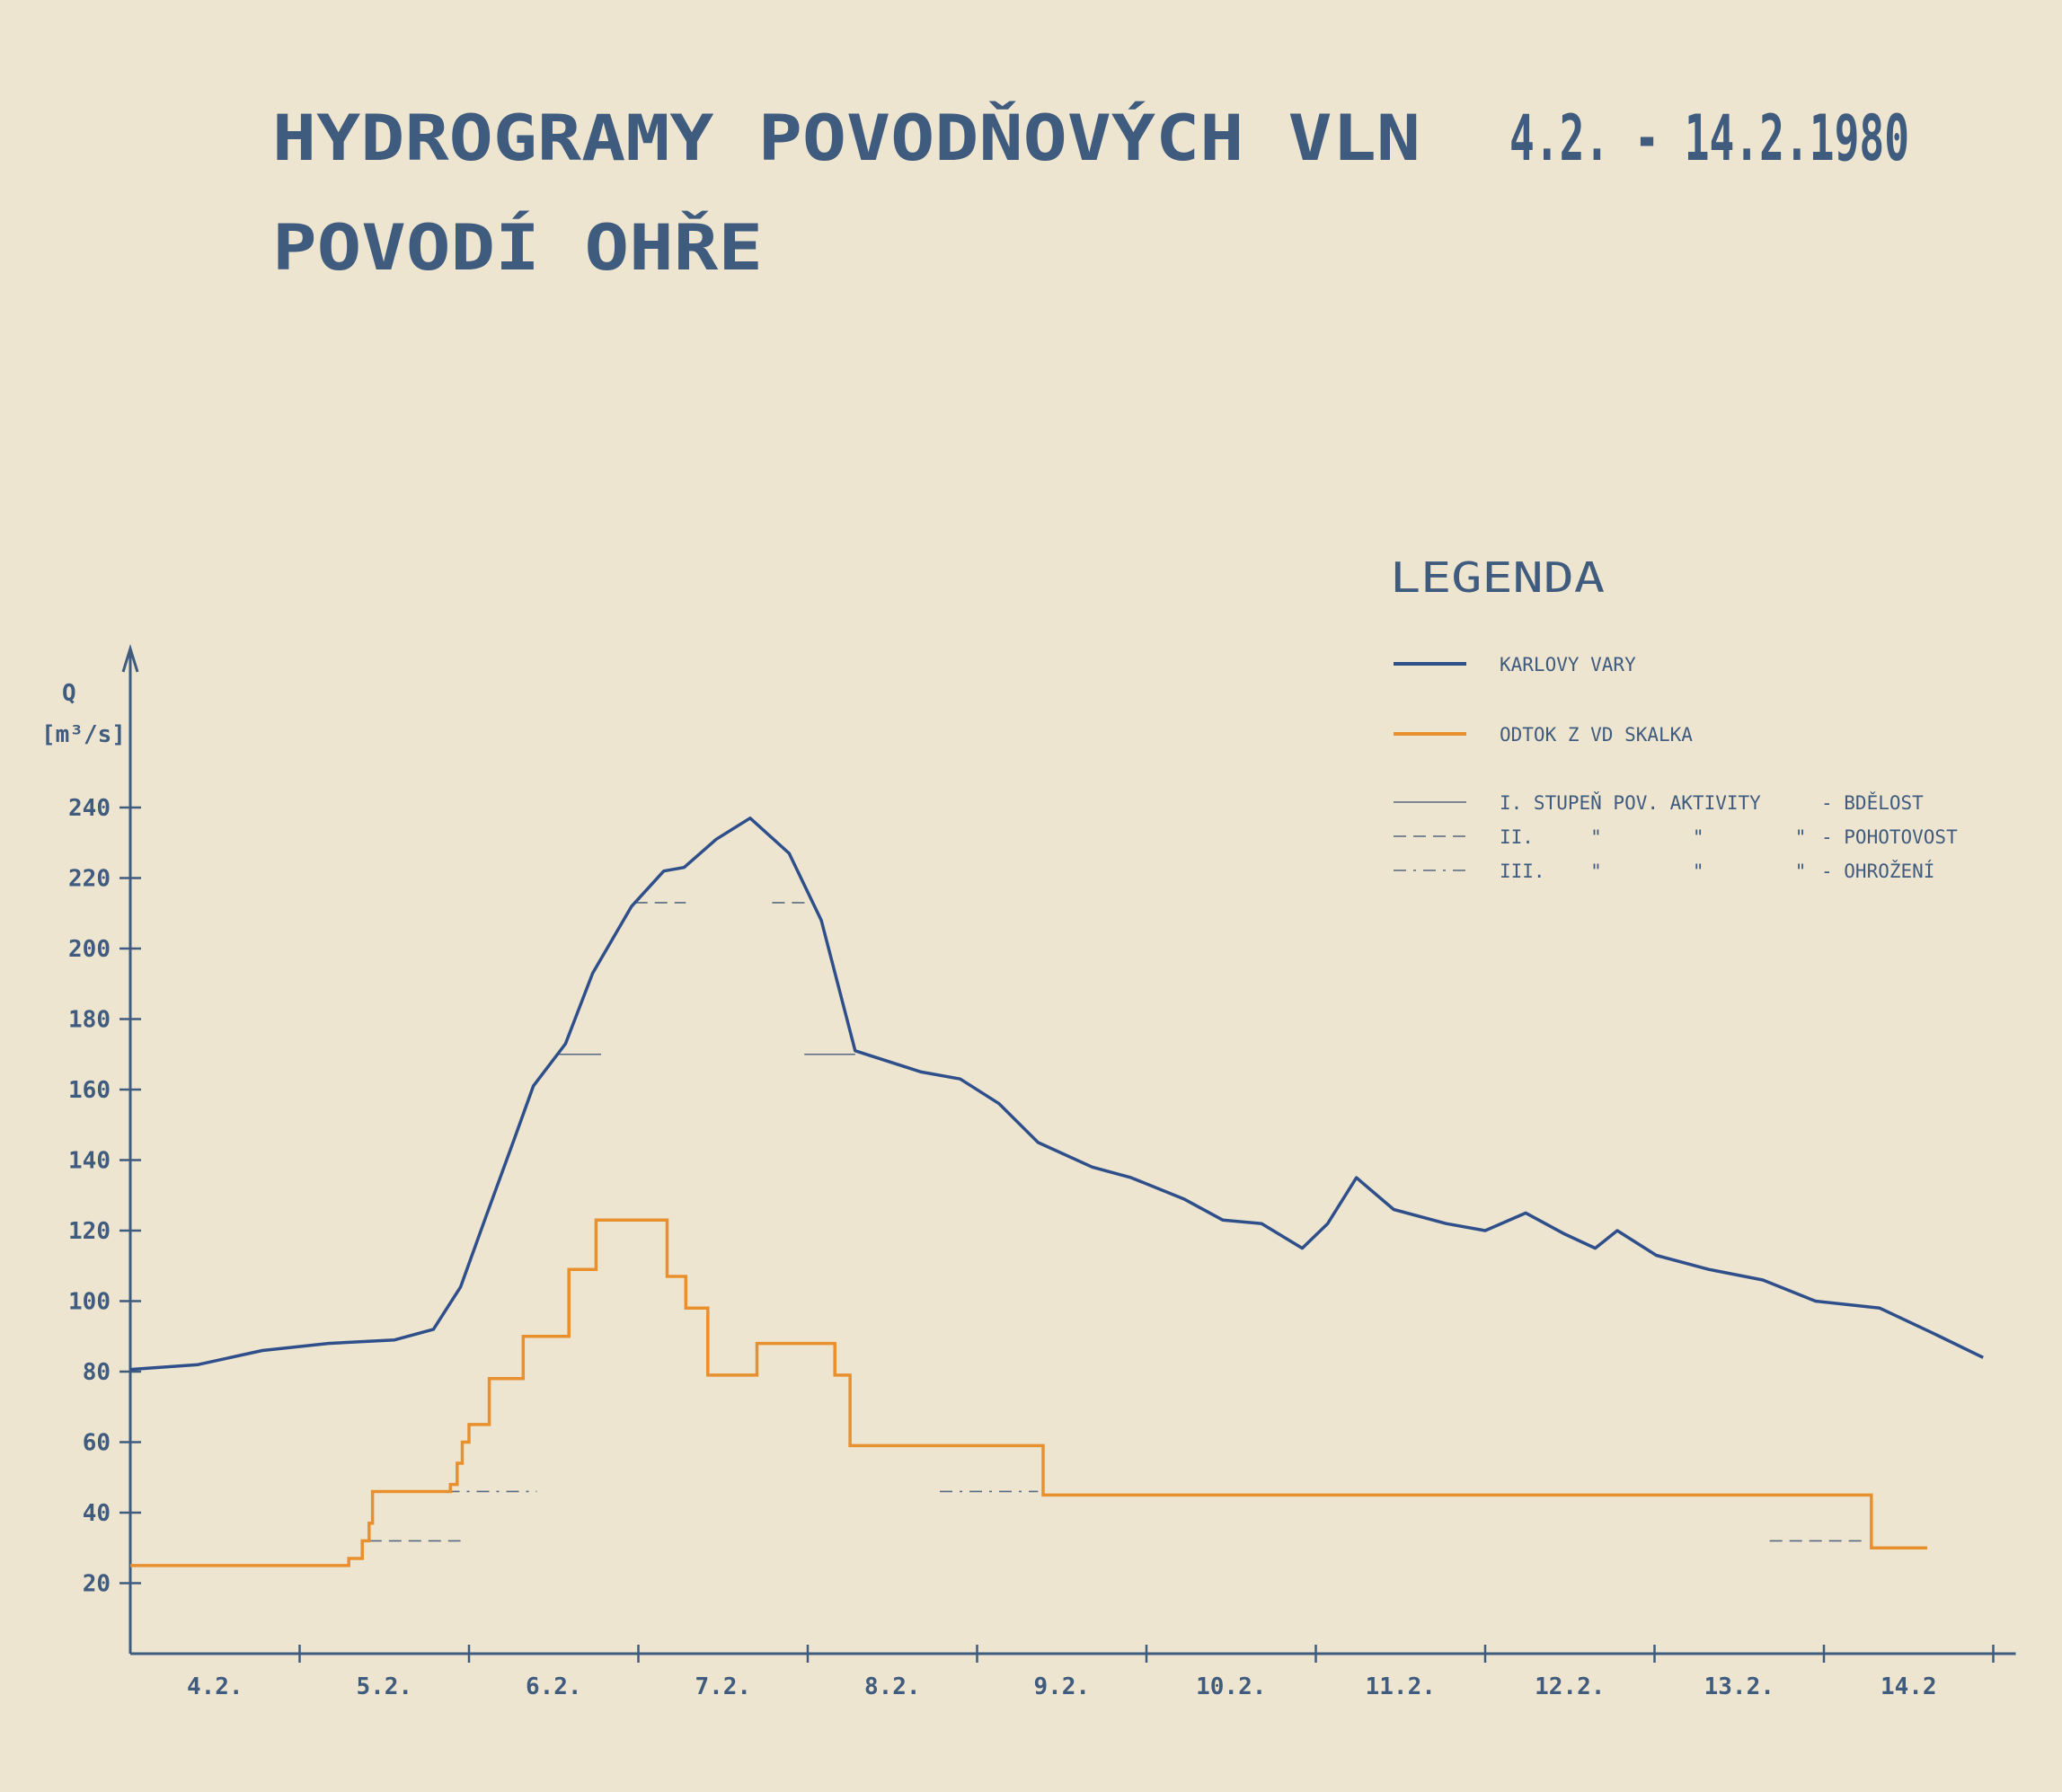 This screenshot has height=1792, width=2062. Describe the element at coordinates (1709, 138) in the screenshot. I see `chart-date-range: 4.2. - 14.2.1980` at that location.